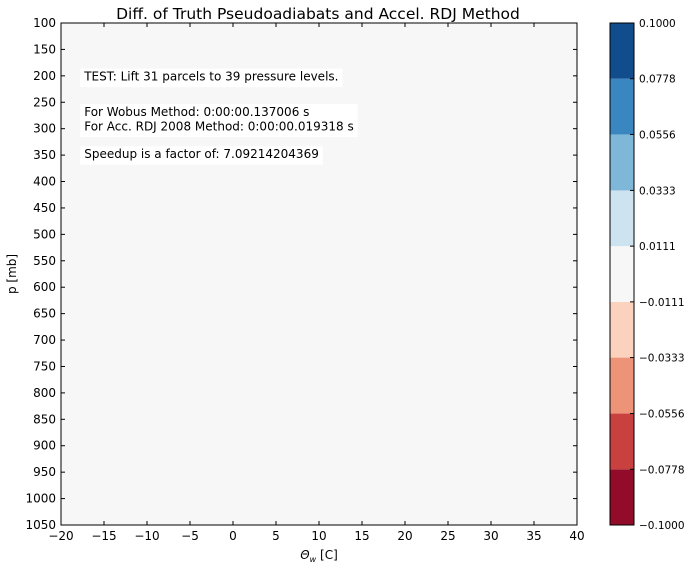  Describe the element at coordinates (44, 23) in the screenshot. I see `y-tick-label: 100` at that location.